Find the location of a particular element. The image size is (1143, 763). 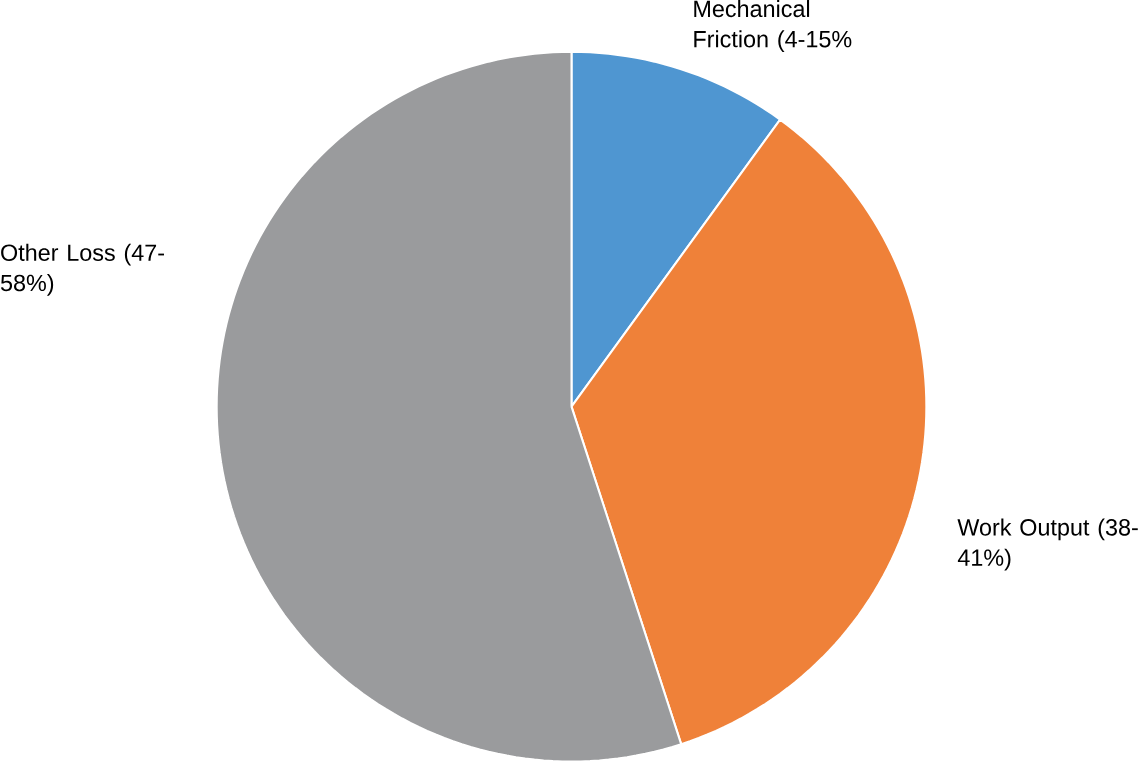

slice-label: Work Output (38-41%) is located at coordinates (1047, 544).